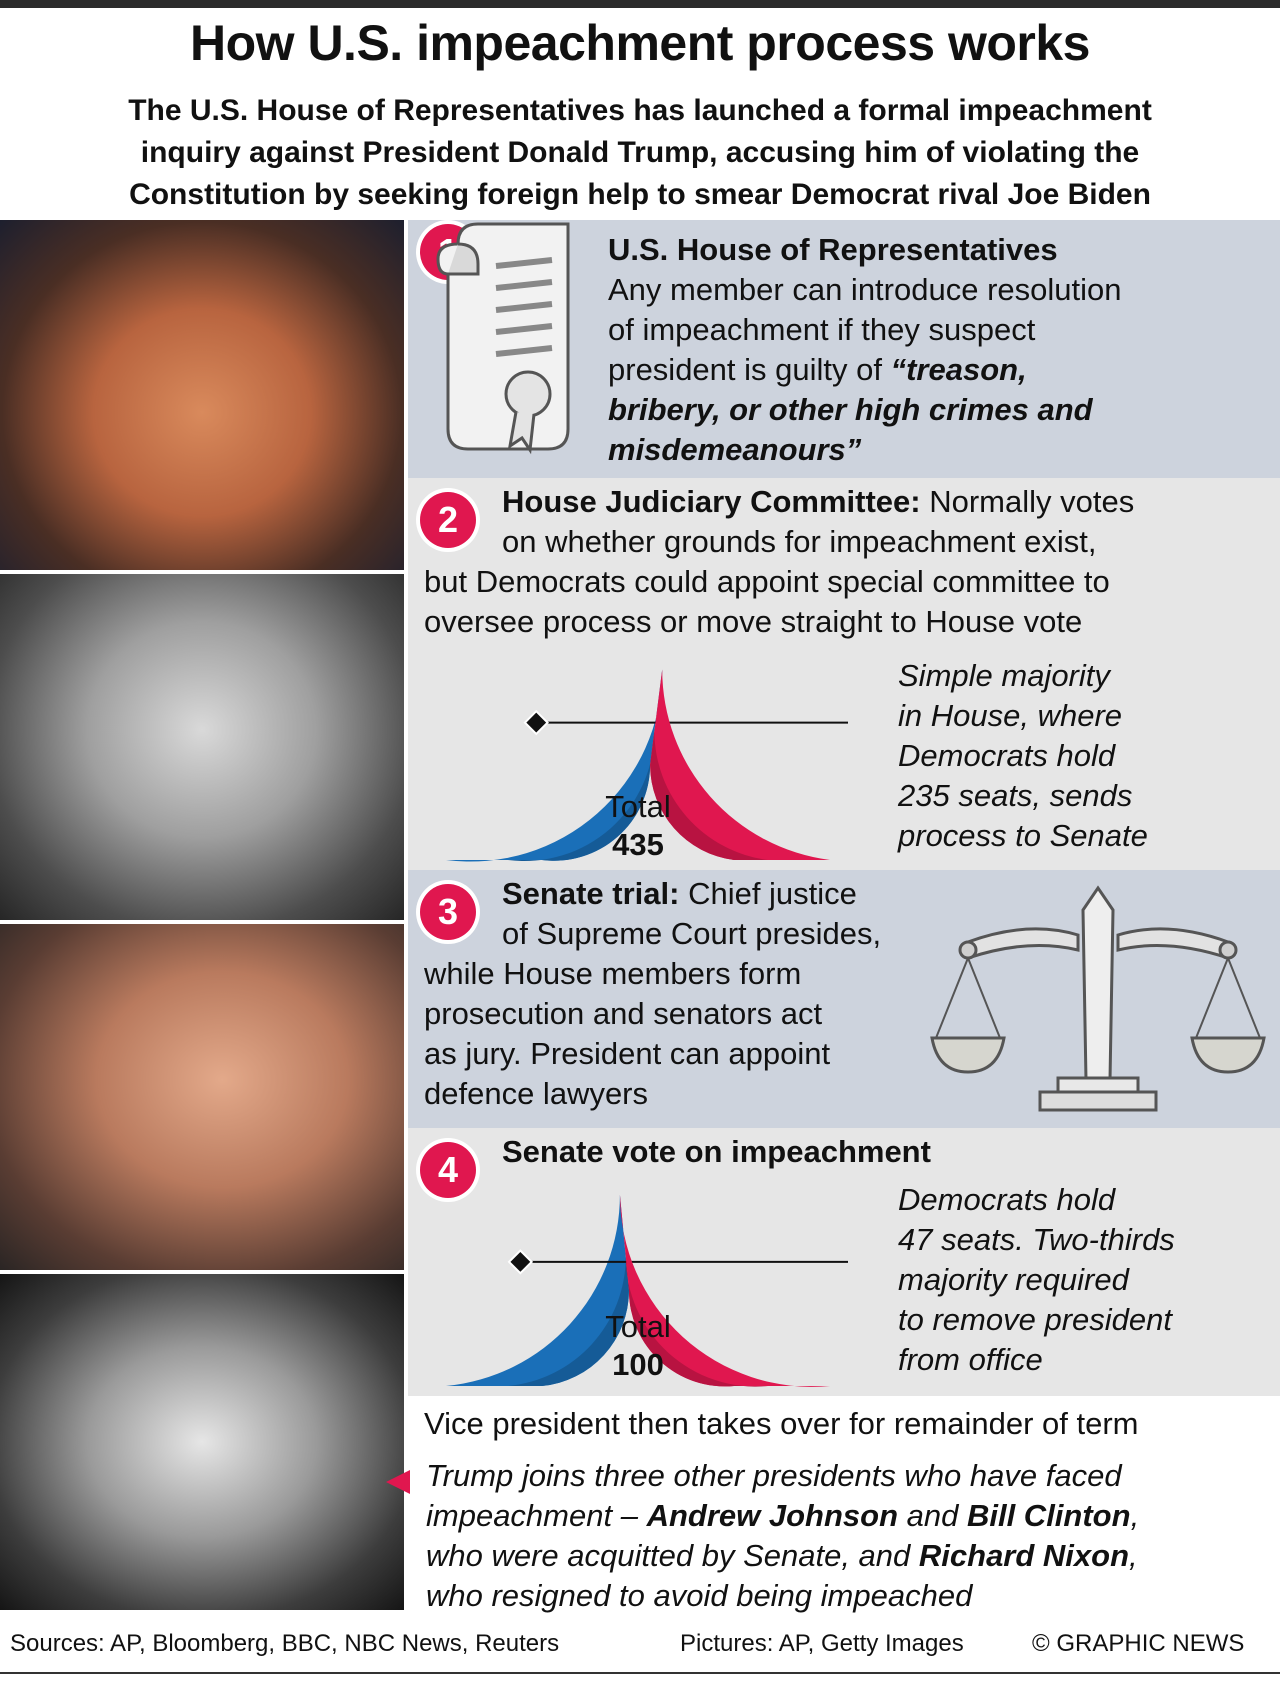 The width and height of the screenshot is (1280, 1682). Describe the element at coordinates (1023, 835) in the screenshot. I see `step-2-note-line: process to Senate` at that location.